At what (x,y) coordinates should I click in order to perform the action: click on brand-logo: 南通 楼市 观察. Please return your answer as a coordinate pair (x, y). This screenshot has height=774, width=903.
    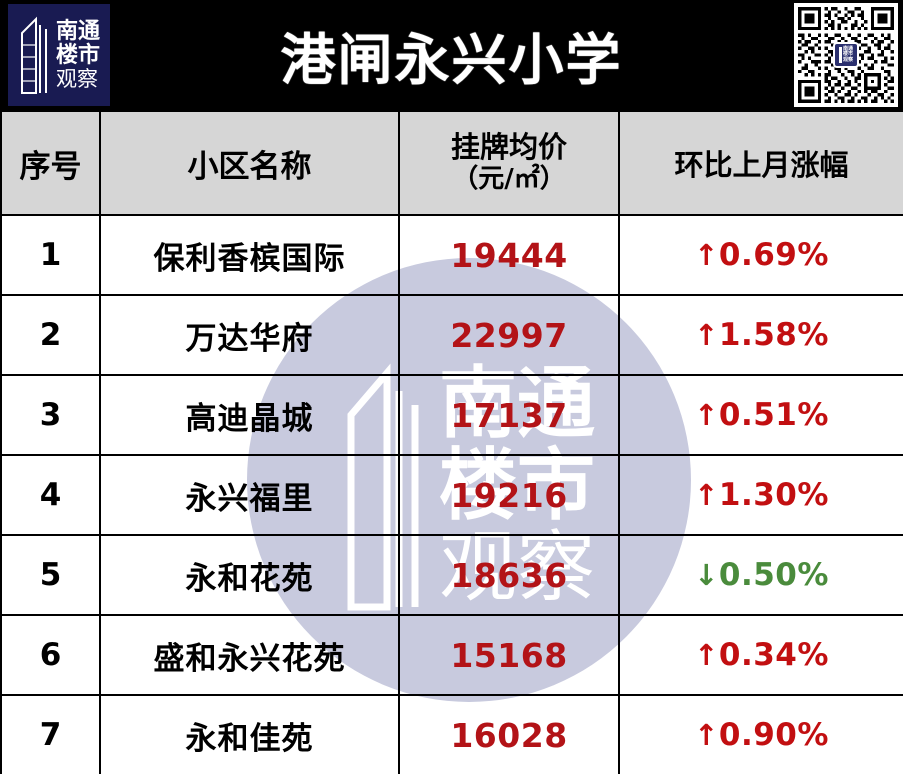
    Looking at the image, I should click on (59, 55).